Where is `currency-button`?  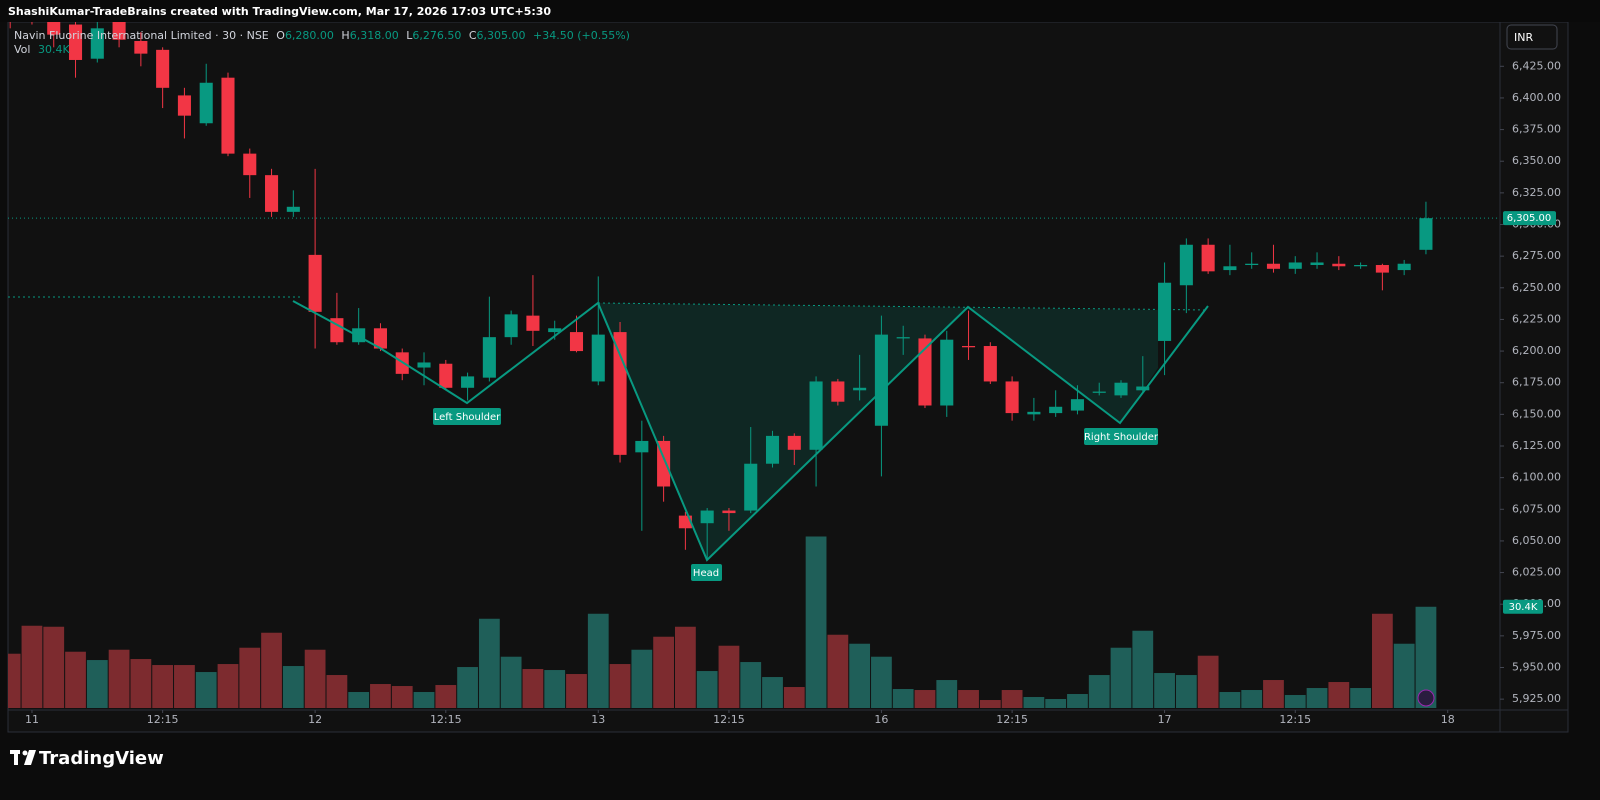 currency-button is located at coordinates (1532, 37).